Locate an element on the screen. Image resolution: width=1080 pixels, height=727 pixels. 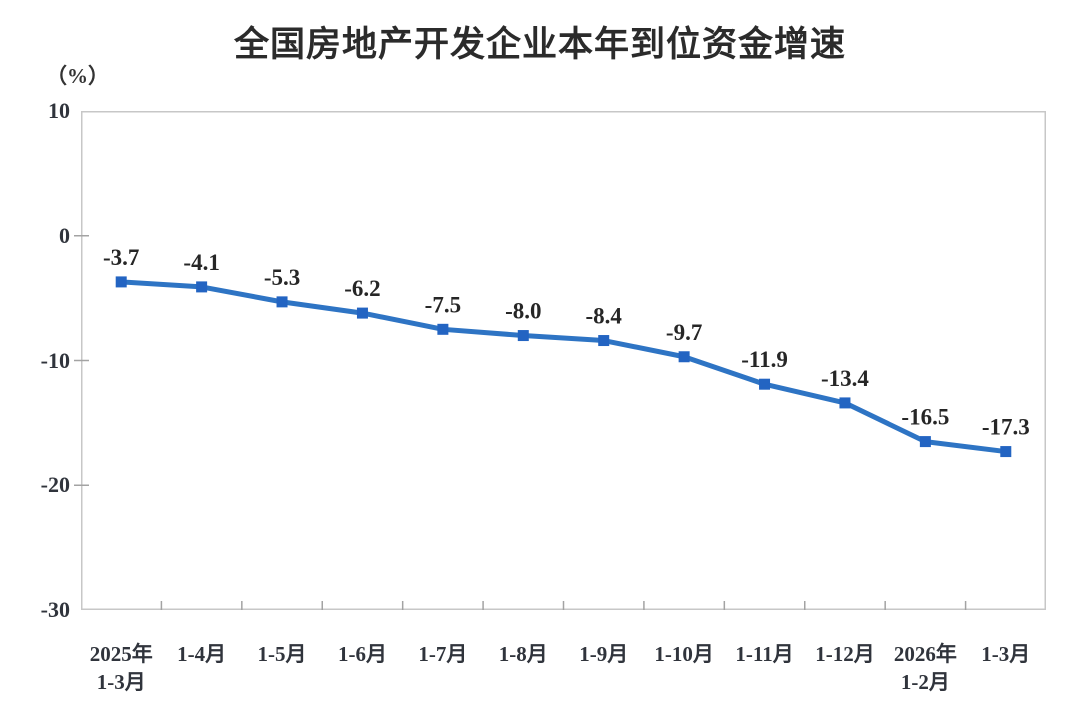
x-tick-label: 1-7月 is located at coordinates (443, 654).